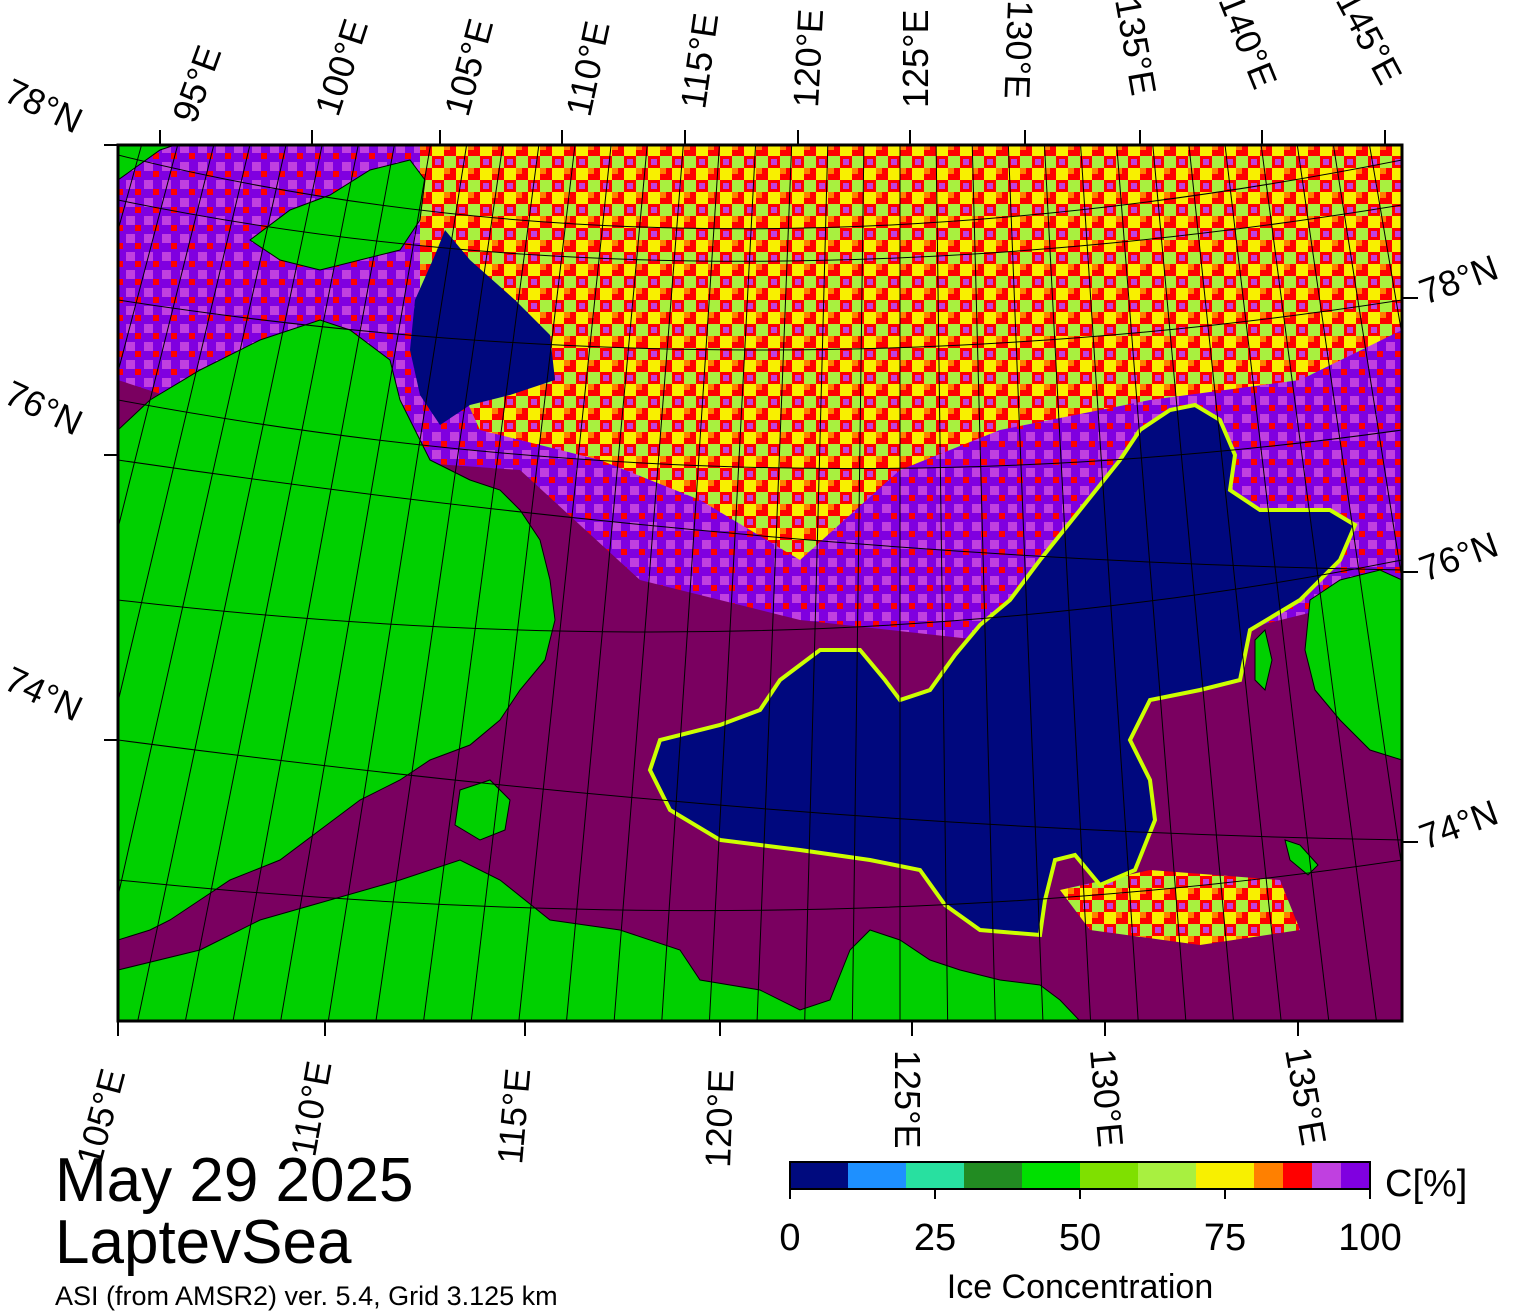 This screenshot has height=1314, width=1525. Describe the element at coordinates (719, 1118) in the screenshot. I see `bottom-lon-label: 120°E` at that location.